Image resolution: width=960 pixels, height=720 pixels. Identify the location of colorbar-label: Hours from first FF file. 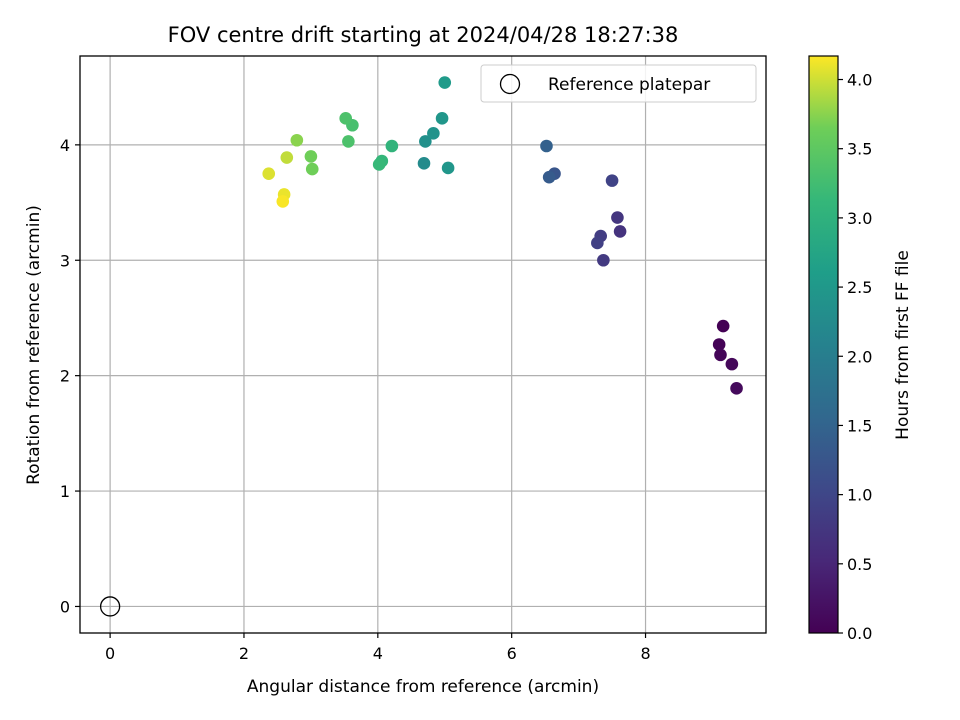
(903, 345).